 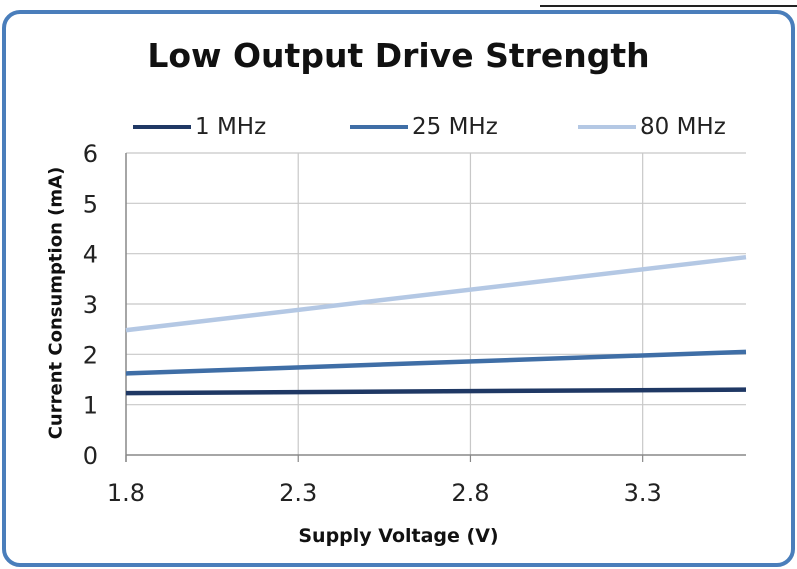 What do you see at coordinates (436, 362) in the screenshot?
I see `series-line-25-mhz` at bounding box center [436, 362].